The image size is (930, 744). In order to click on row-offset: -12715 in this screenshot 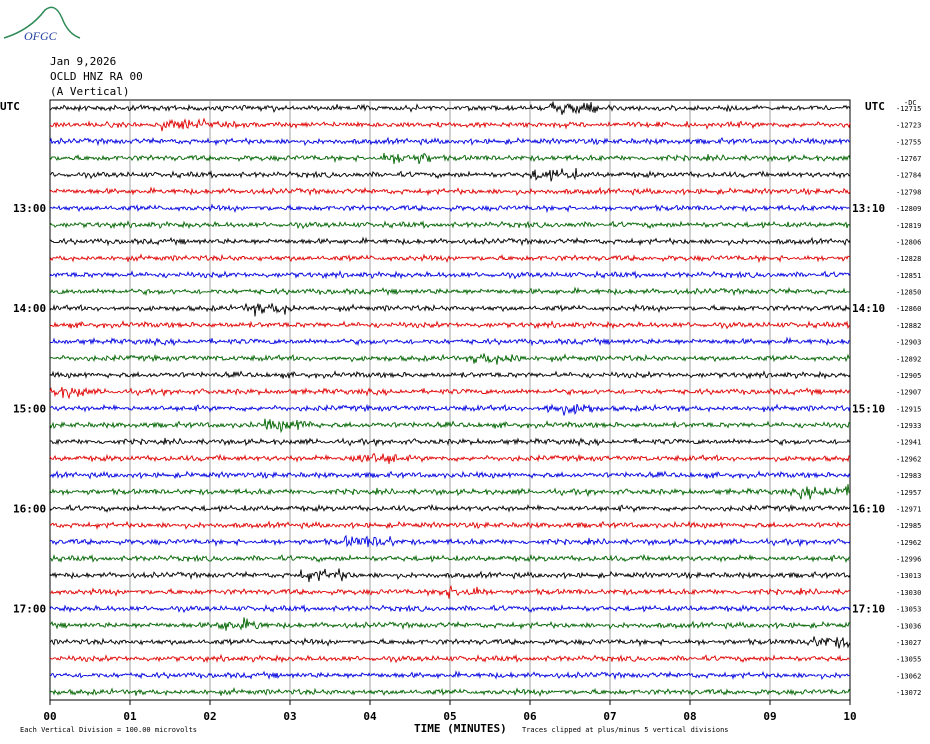, I will do `click(908, 109)`.